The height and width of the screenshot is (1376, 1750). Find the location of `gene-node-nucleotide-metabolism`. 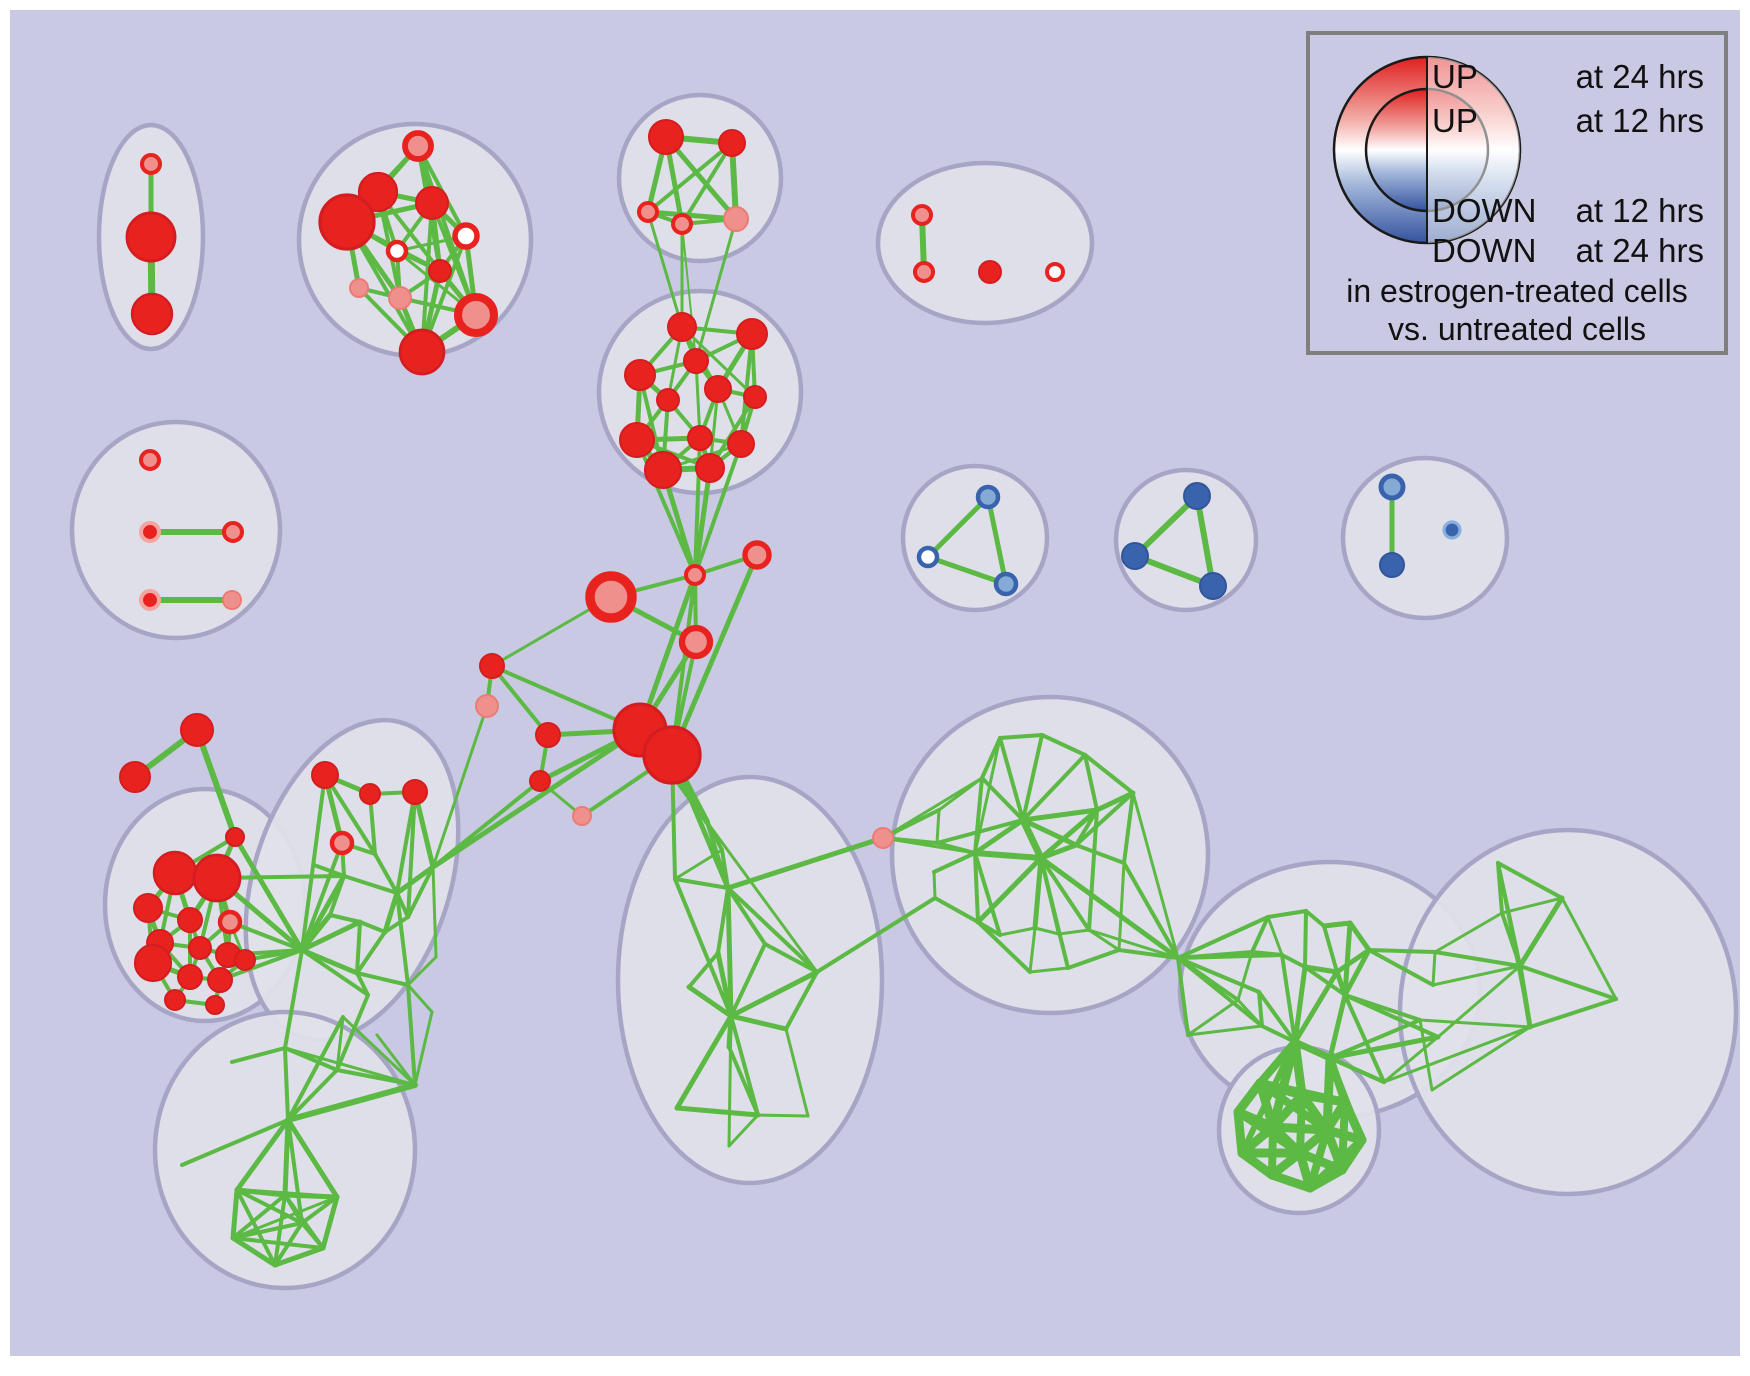

gene-node-nucleotide-metabolism is located at coordinates (232, 600).